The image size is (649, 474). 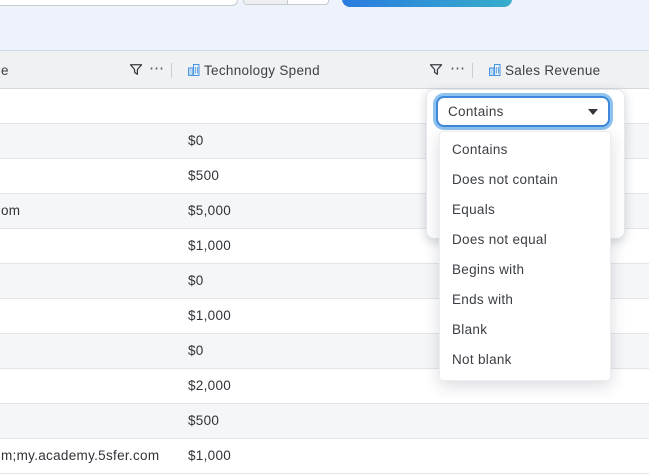 I want to click on toolbar-button-segment, so click(x=266, y=2).